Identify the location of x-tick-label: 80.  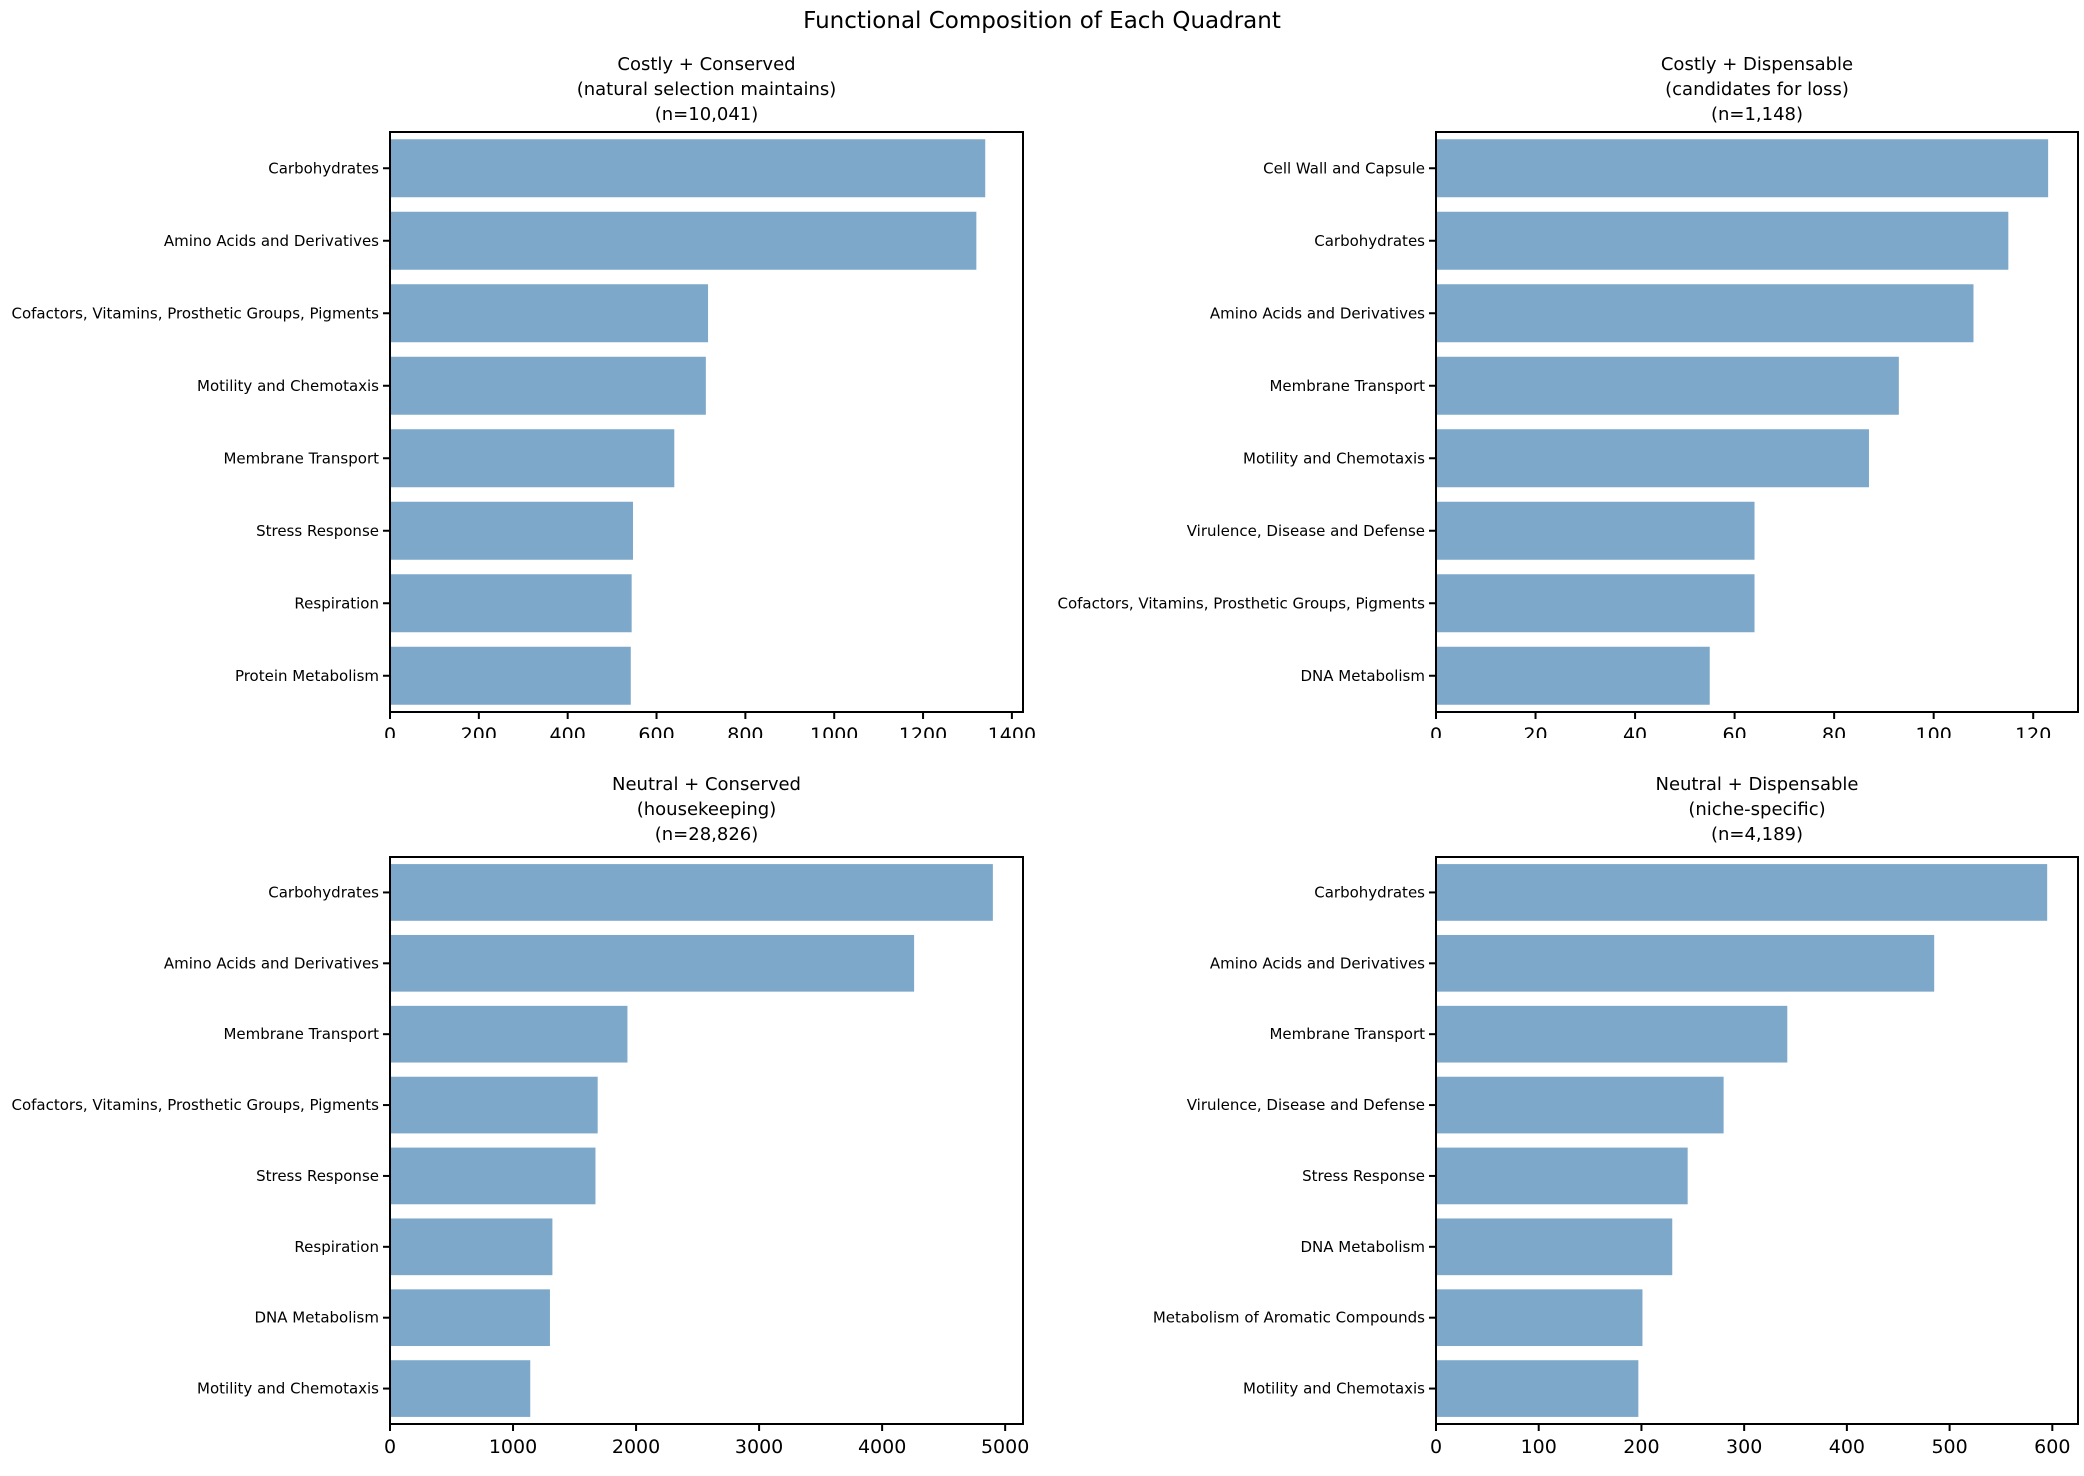
(1834, 731).